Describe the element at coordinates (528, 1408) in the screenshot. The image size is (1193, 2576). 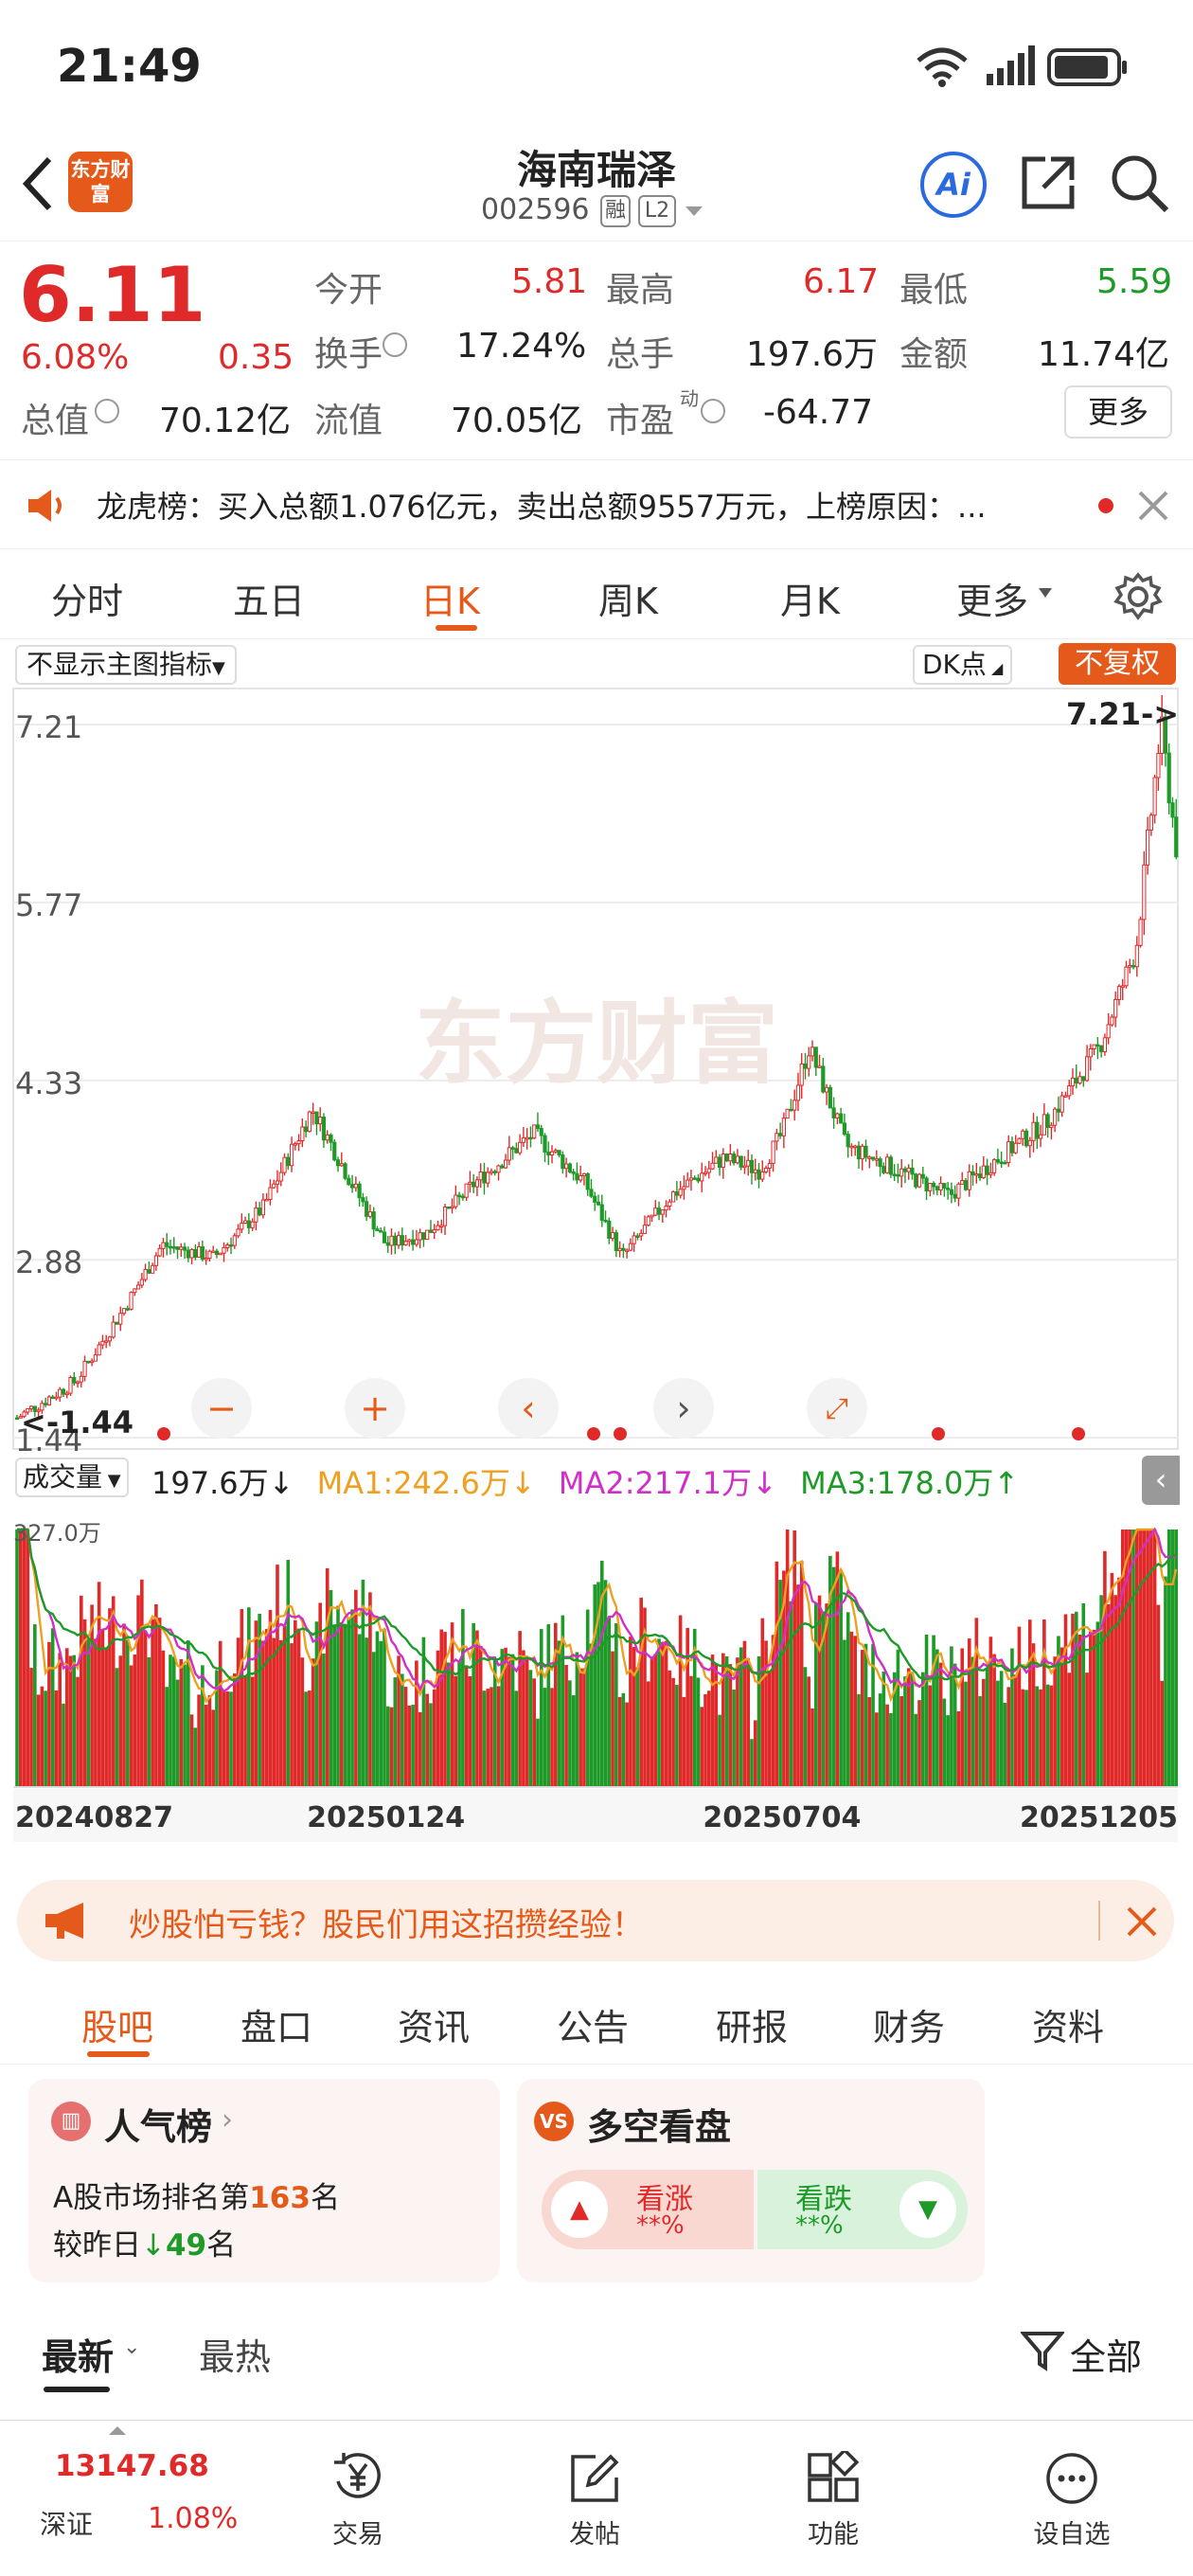
I see `pan-left-button: ‹` at that location.